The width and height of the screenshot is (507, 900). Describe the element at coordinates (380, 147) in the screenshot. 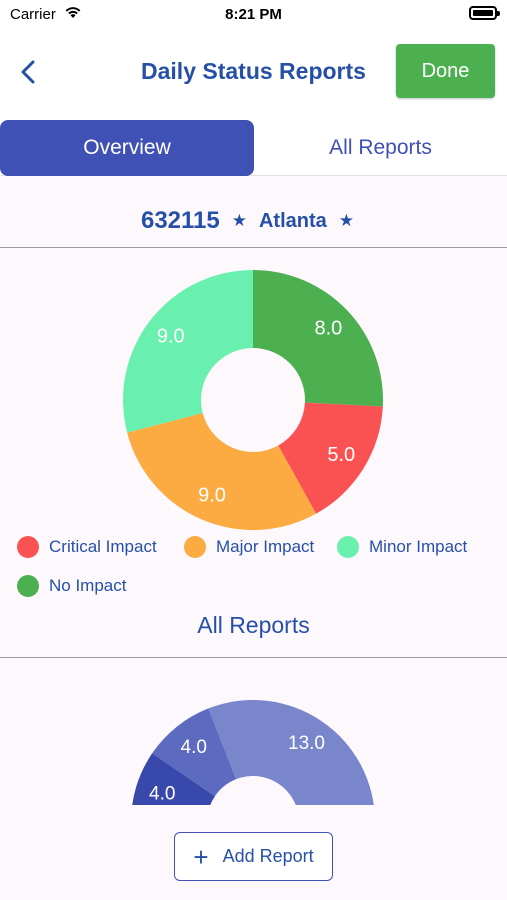

I see `tab-all-reports: All Reports` at that location.